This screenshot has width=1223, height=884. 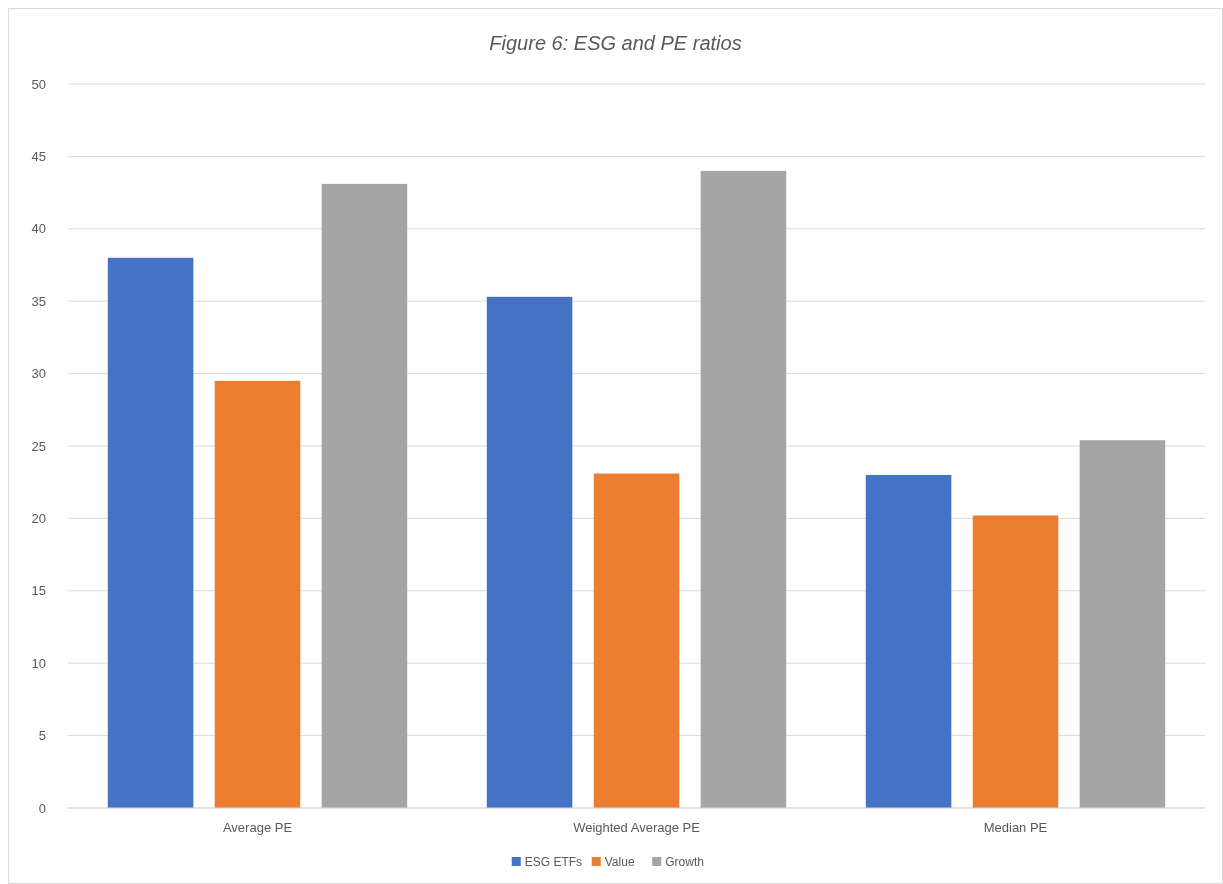 I want to click on y-tick-label: 15, so click(x=38, y=591).